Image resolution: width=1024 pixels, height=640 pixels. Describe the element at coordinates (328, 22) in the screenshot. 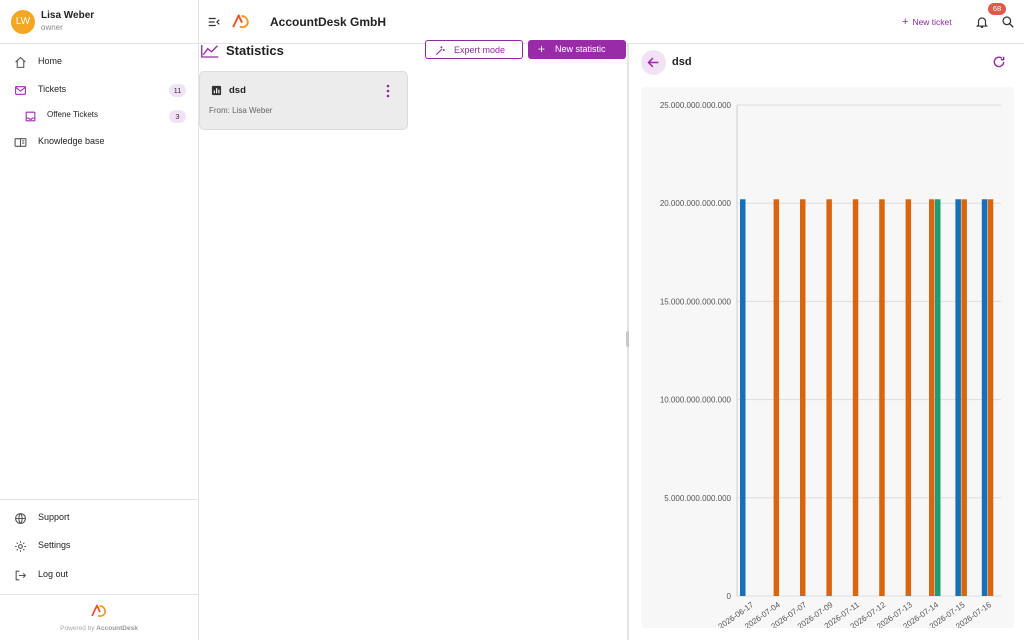

I see `company-name: AccountDesk GmbH` at that location.